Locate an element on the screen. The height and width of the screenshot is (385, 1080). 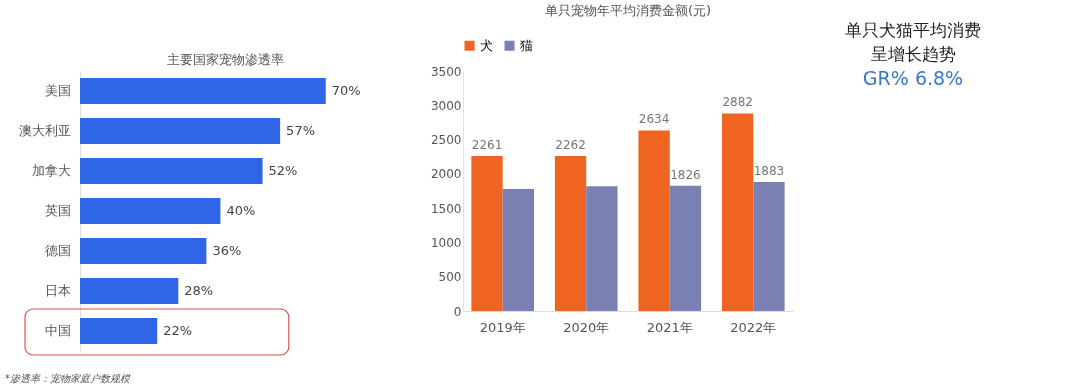
data-label: 70% is located at coordinates (346, 90).